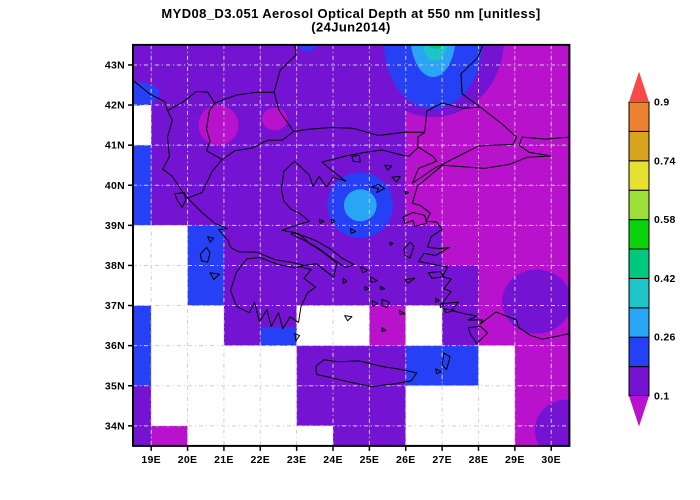 The width and height of the screenshot is (700, 500). I want to click on colorbar-label: 0.9, so click(662, 103).